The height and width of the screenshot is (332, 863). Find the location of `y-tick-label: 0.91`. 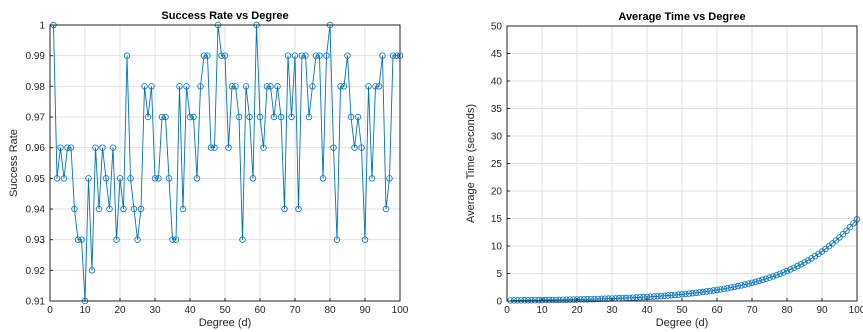

y-tick-label: 0.91 is located at coordinates (36, 302).